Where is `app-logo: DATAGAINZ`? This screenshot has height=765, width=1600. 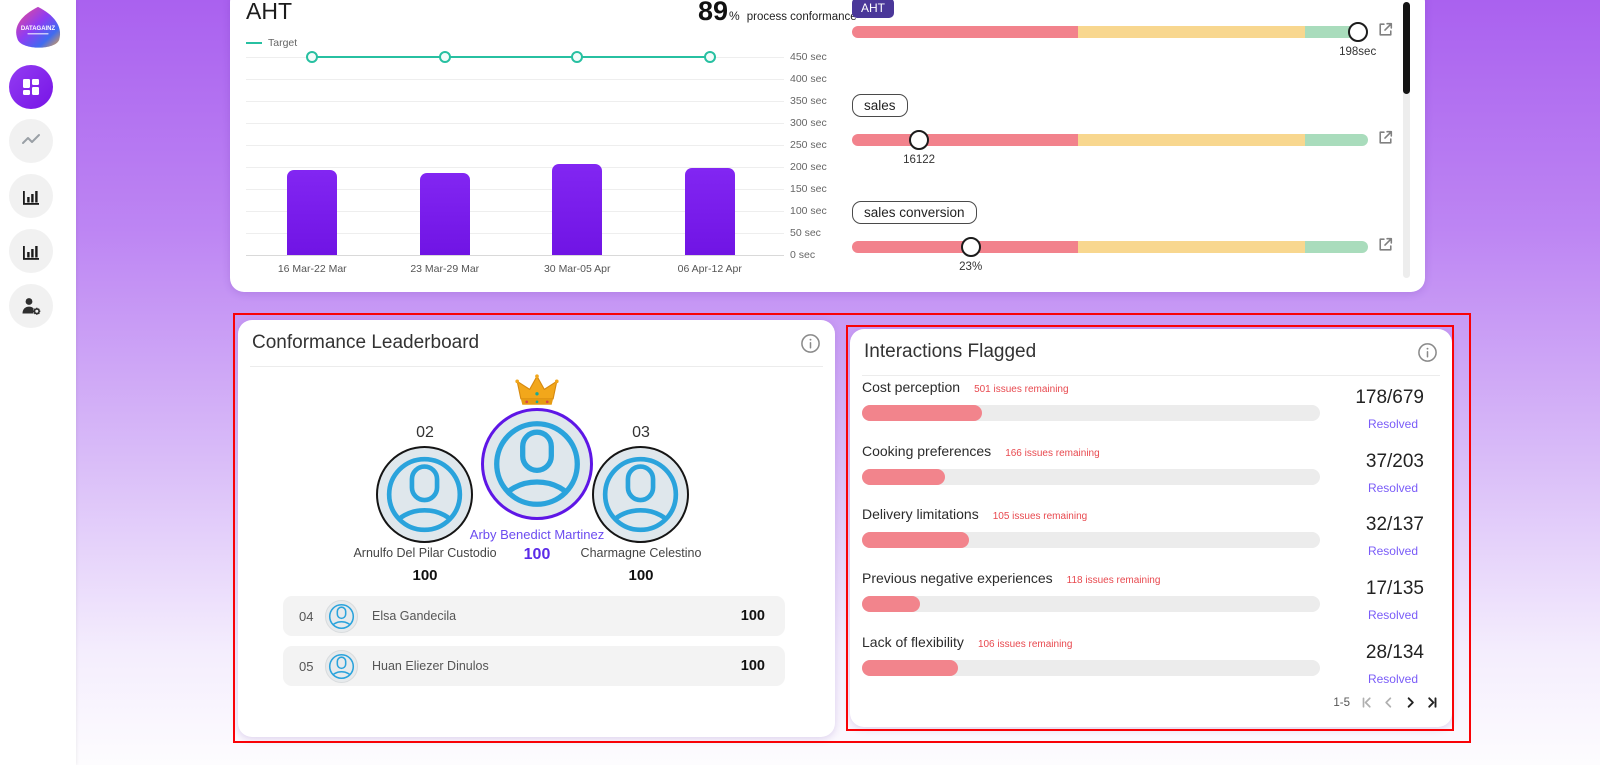
app-logo: DATAGAINZ is located at coordinates (38, 28).